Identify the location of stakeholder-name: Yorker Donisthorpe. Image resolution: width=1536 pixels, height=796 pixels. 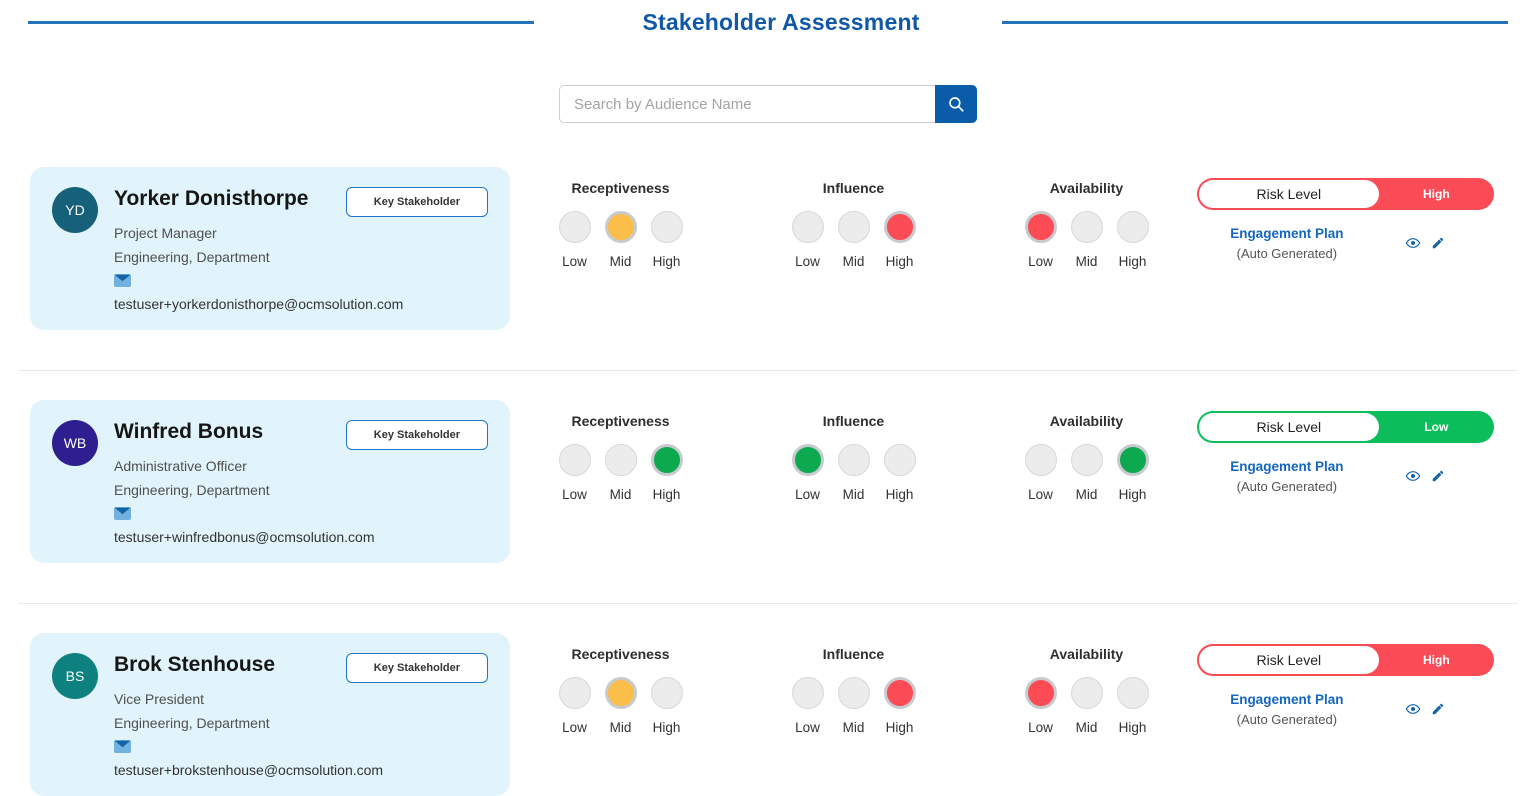
(211, 198).